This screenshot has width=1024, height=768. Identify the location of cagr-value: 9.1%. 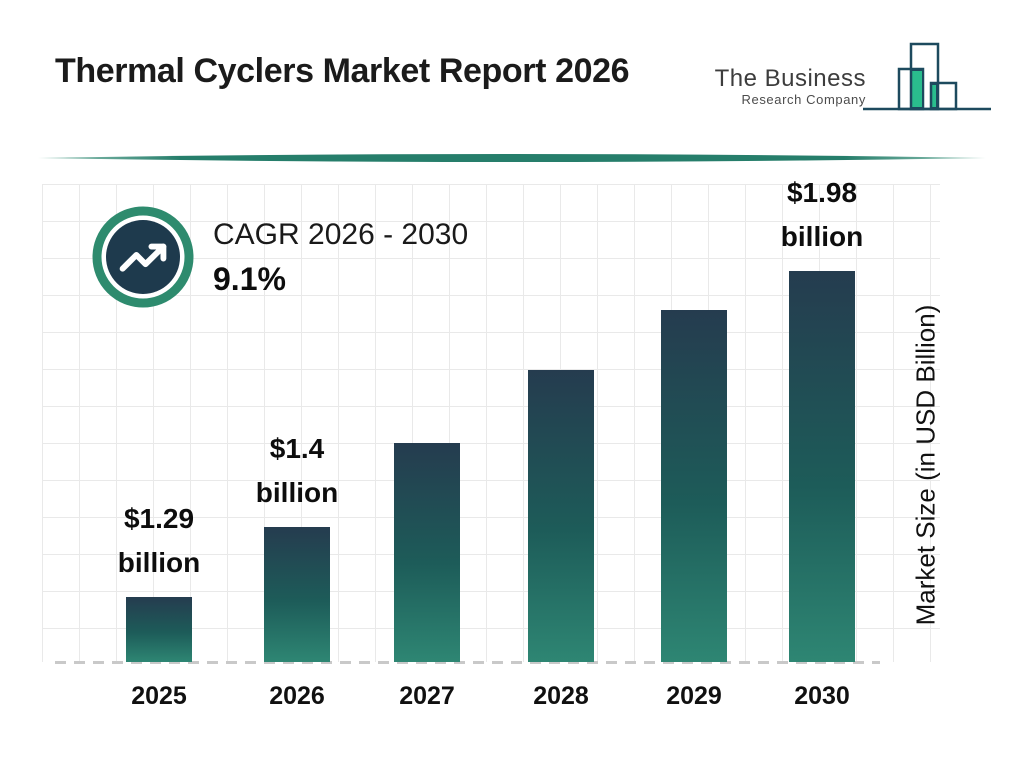
(249, 279).